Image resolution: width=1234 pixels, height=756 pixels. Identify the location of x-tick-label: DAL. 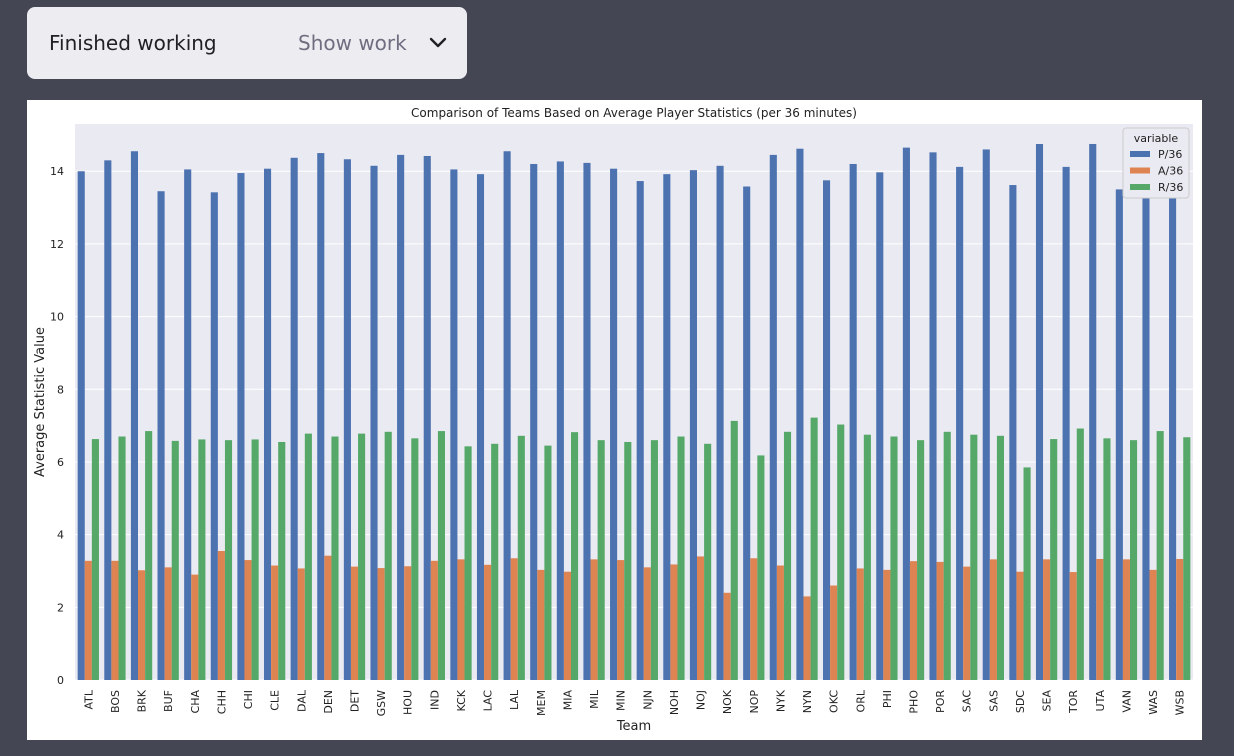
(301, 700).